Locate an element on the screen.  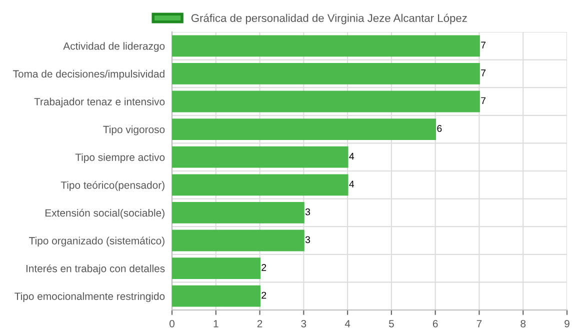
y-tick-label: Extensión social(sociable) is located at coordinates (104, 213).